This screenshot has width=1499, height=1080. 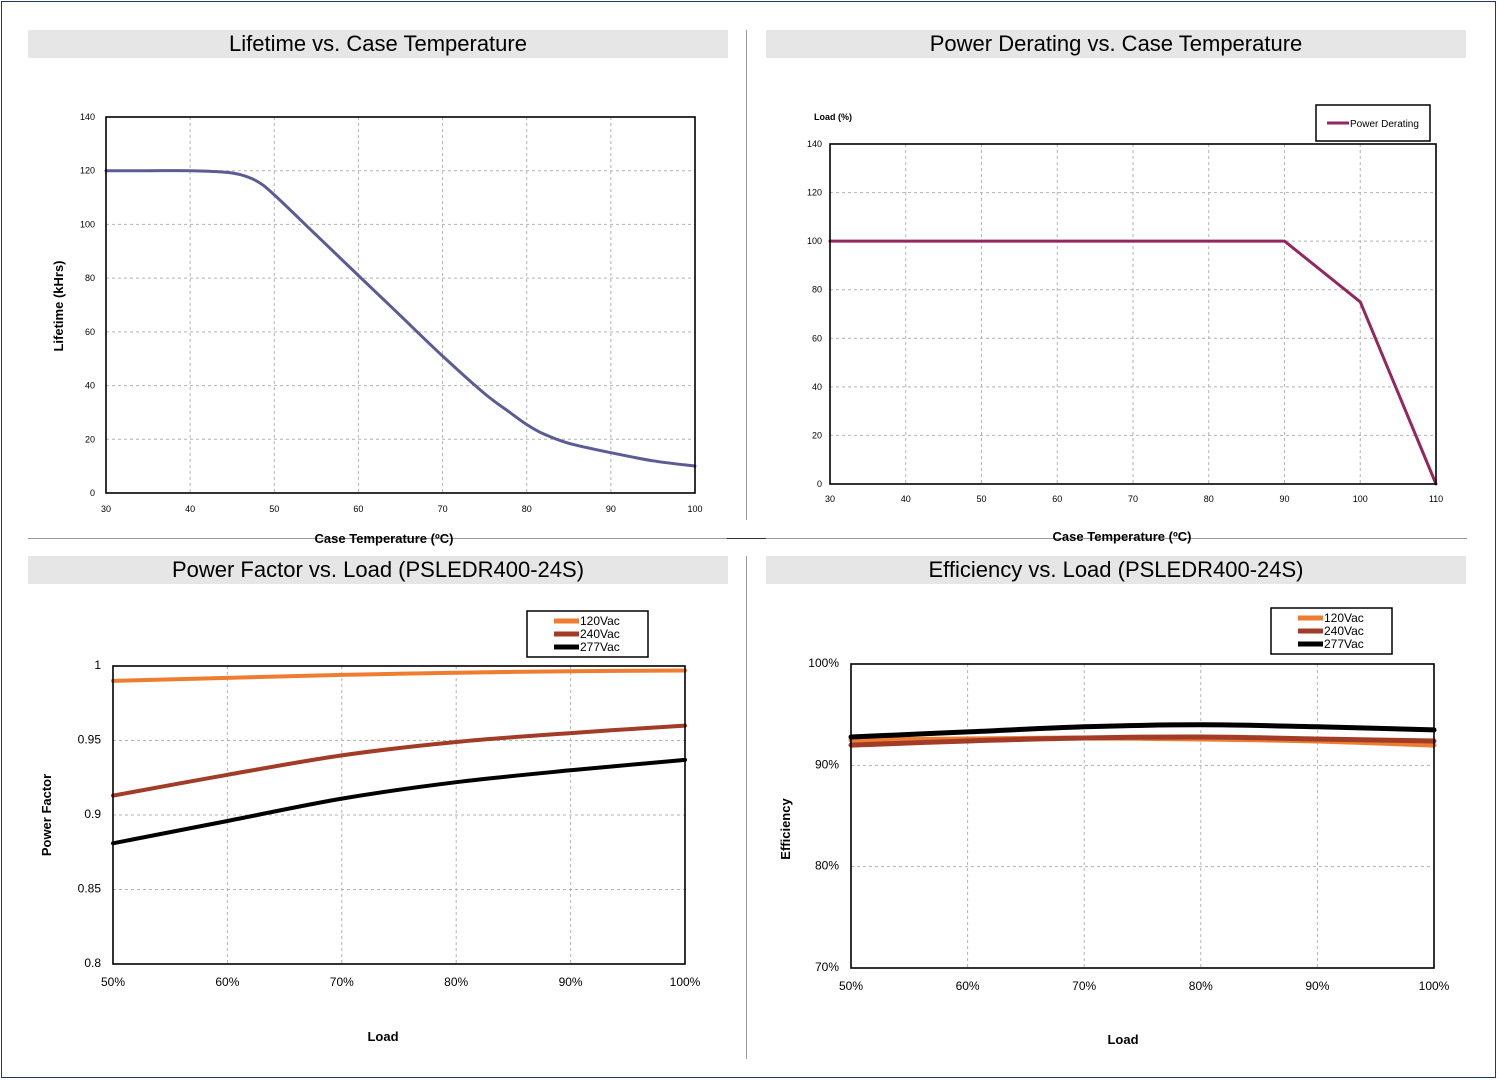 What do you see at coordinates (1384, 124) in the screenshot?
I see `legend-label: Power Derating` at bounding box center [1384, 124].